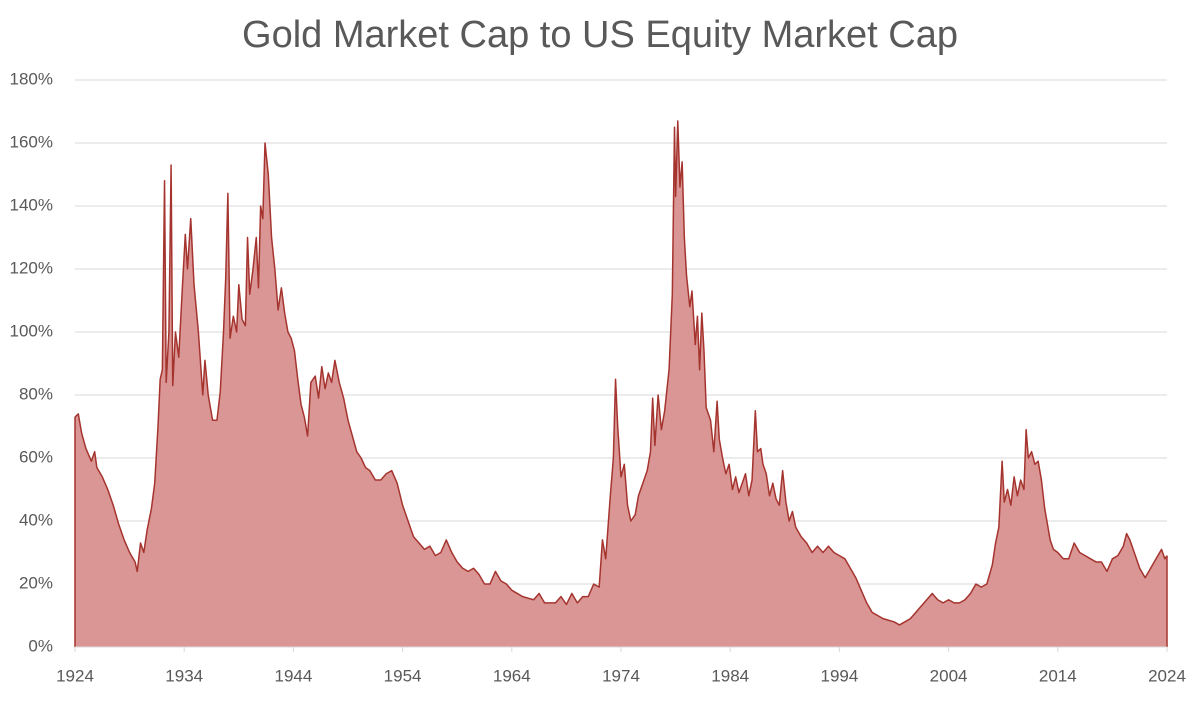 The width and height of the screenshot is (1200, 703). What do you see at coordinates (1167, 675) in the screenshot?
I see `x-tick-label: 2024` at bounding box center [1167, 675].